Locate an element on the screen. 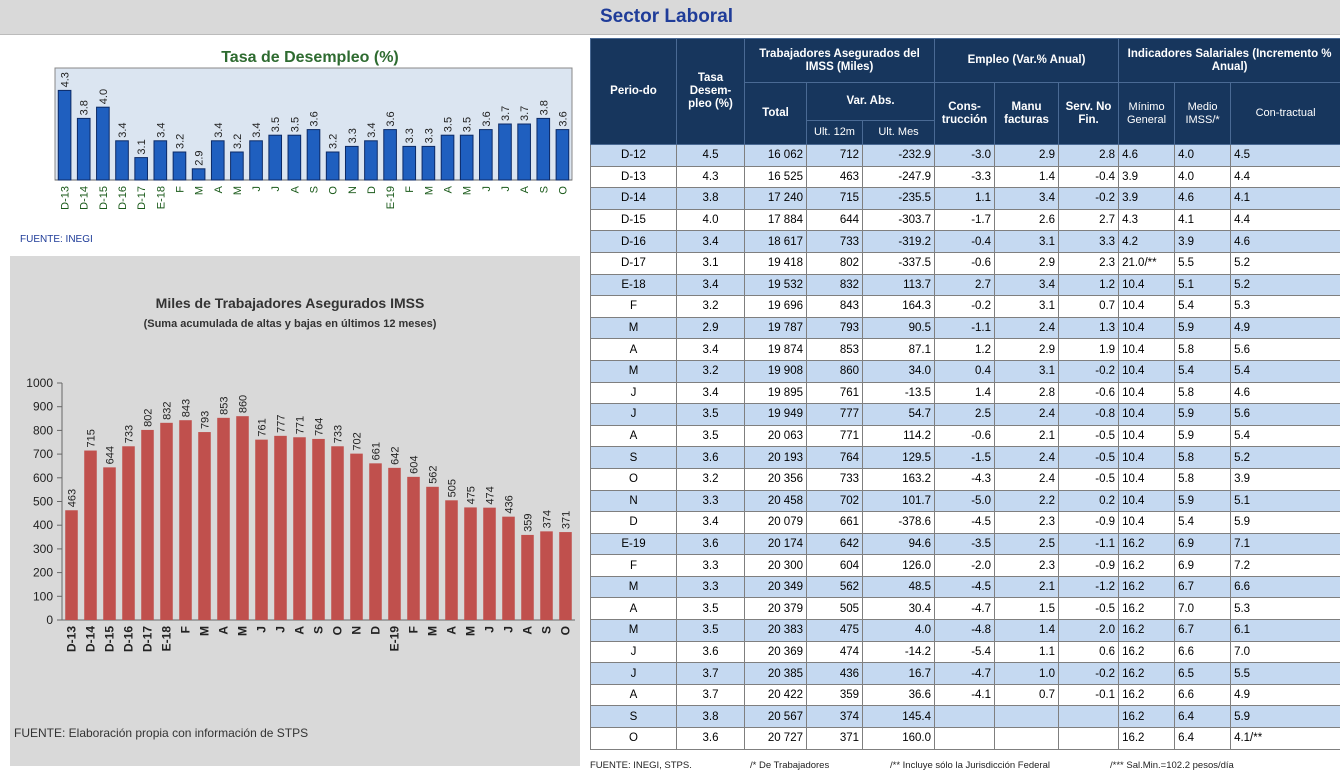 The height and width of the screenshot is (774, 1340). x-tick-label: S is located at coordinates (315, 189).